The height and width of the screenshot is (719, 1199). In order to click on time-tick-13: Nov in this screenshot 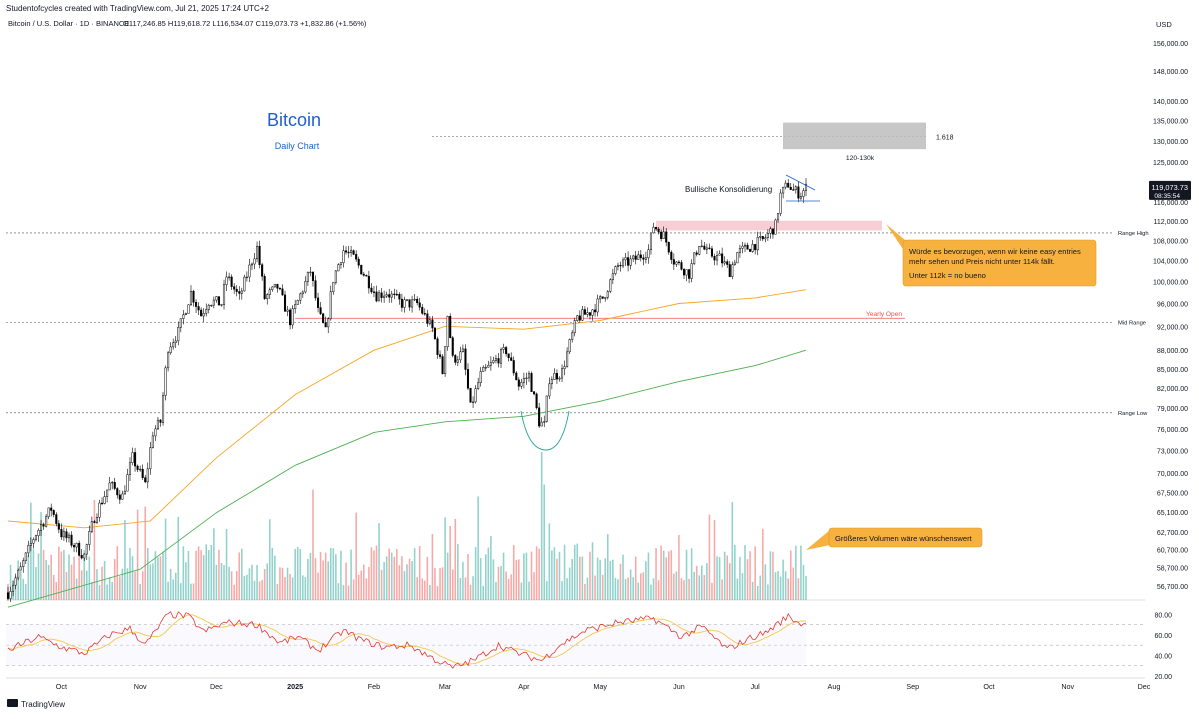, I will do `click(1067, 686)`.